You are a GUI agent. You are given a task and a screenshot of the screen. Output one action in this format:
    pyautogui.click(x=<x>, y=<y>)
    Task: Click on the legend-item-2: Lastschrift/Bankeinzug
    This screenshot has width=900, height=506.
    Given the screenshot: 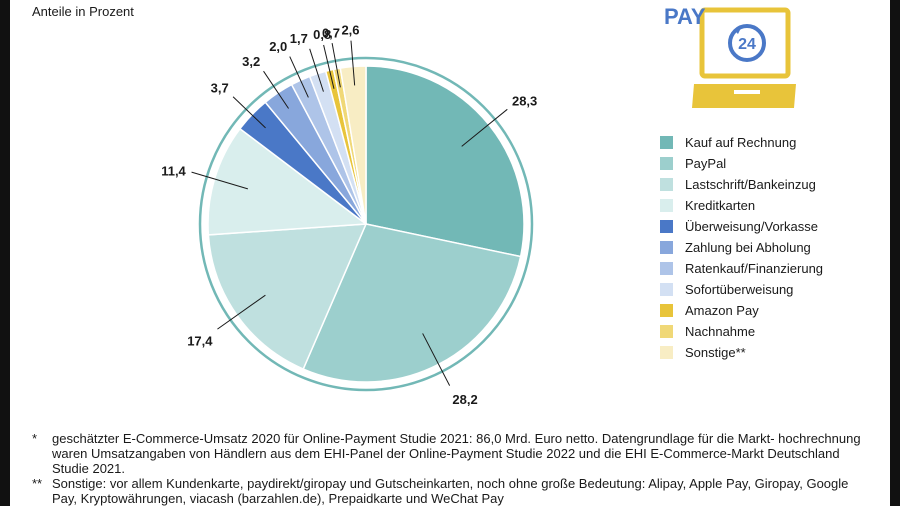 What is the action you would take?
    pyautogui.click(x=741, y=184)
    